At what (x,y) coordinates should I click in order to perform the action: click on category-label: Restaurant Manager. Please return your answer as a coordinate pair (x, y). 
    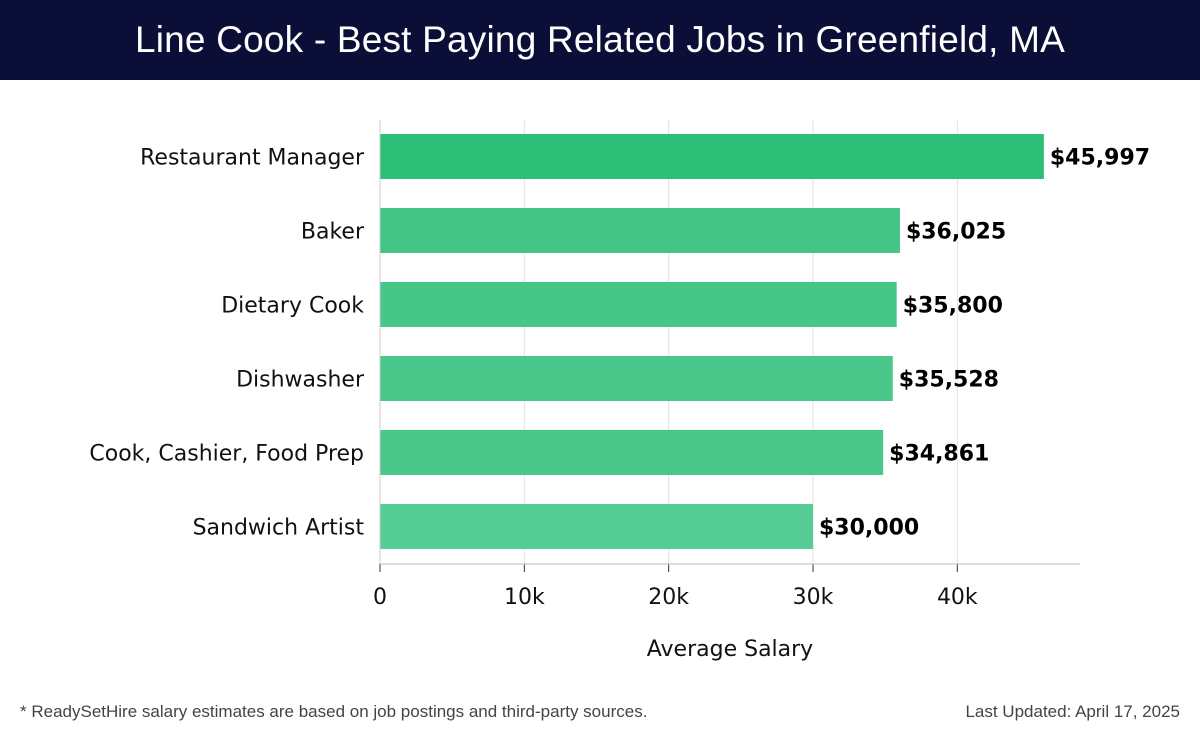
    Looking at the image, I should click on (252, 158).